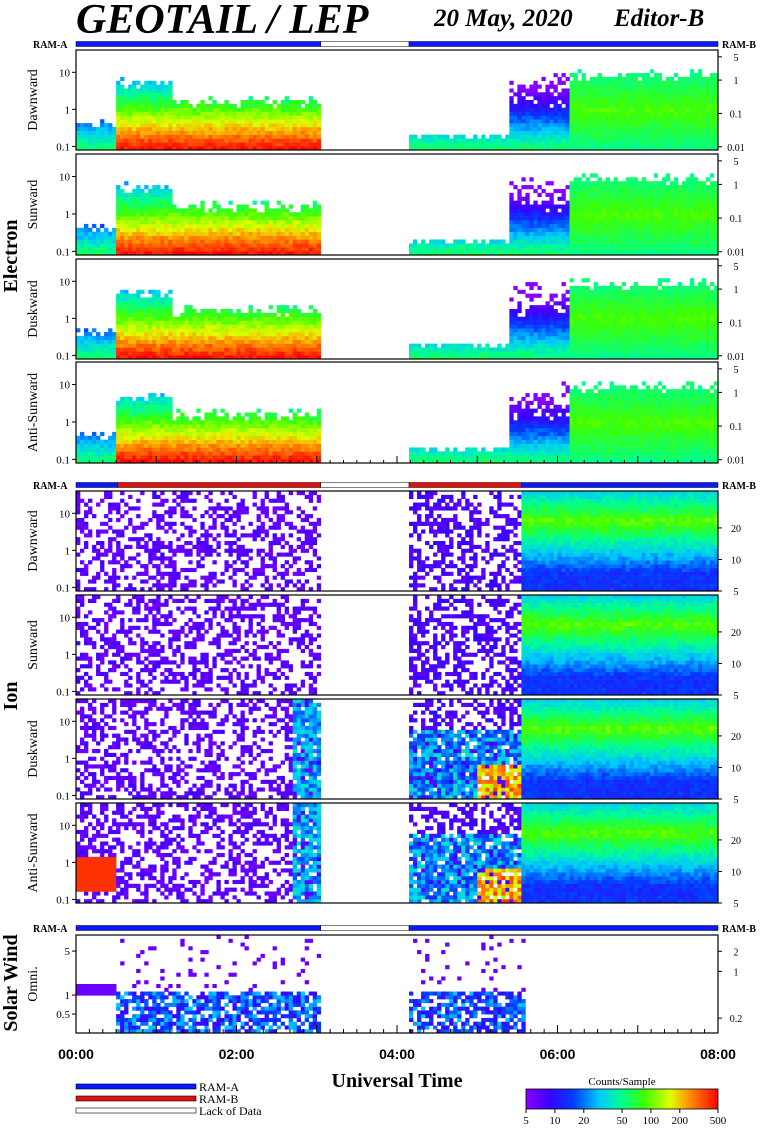  I want to click on panel-electron-sunward: 10 1 0.1 5 1 0.1 0.01 Sunward, so click(385, 206).